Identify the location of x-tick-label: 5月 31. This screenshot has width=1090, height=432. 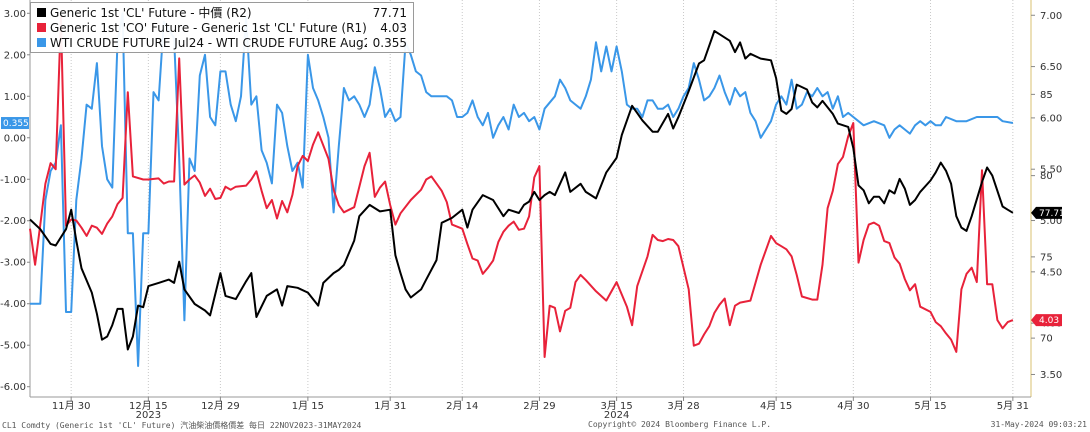
(1013, 406).